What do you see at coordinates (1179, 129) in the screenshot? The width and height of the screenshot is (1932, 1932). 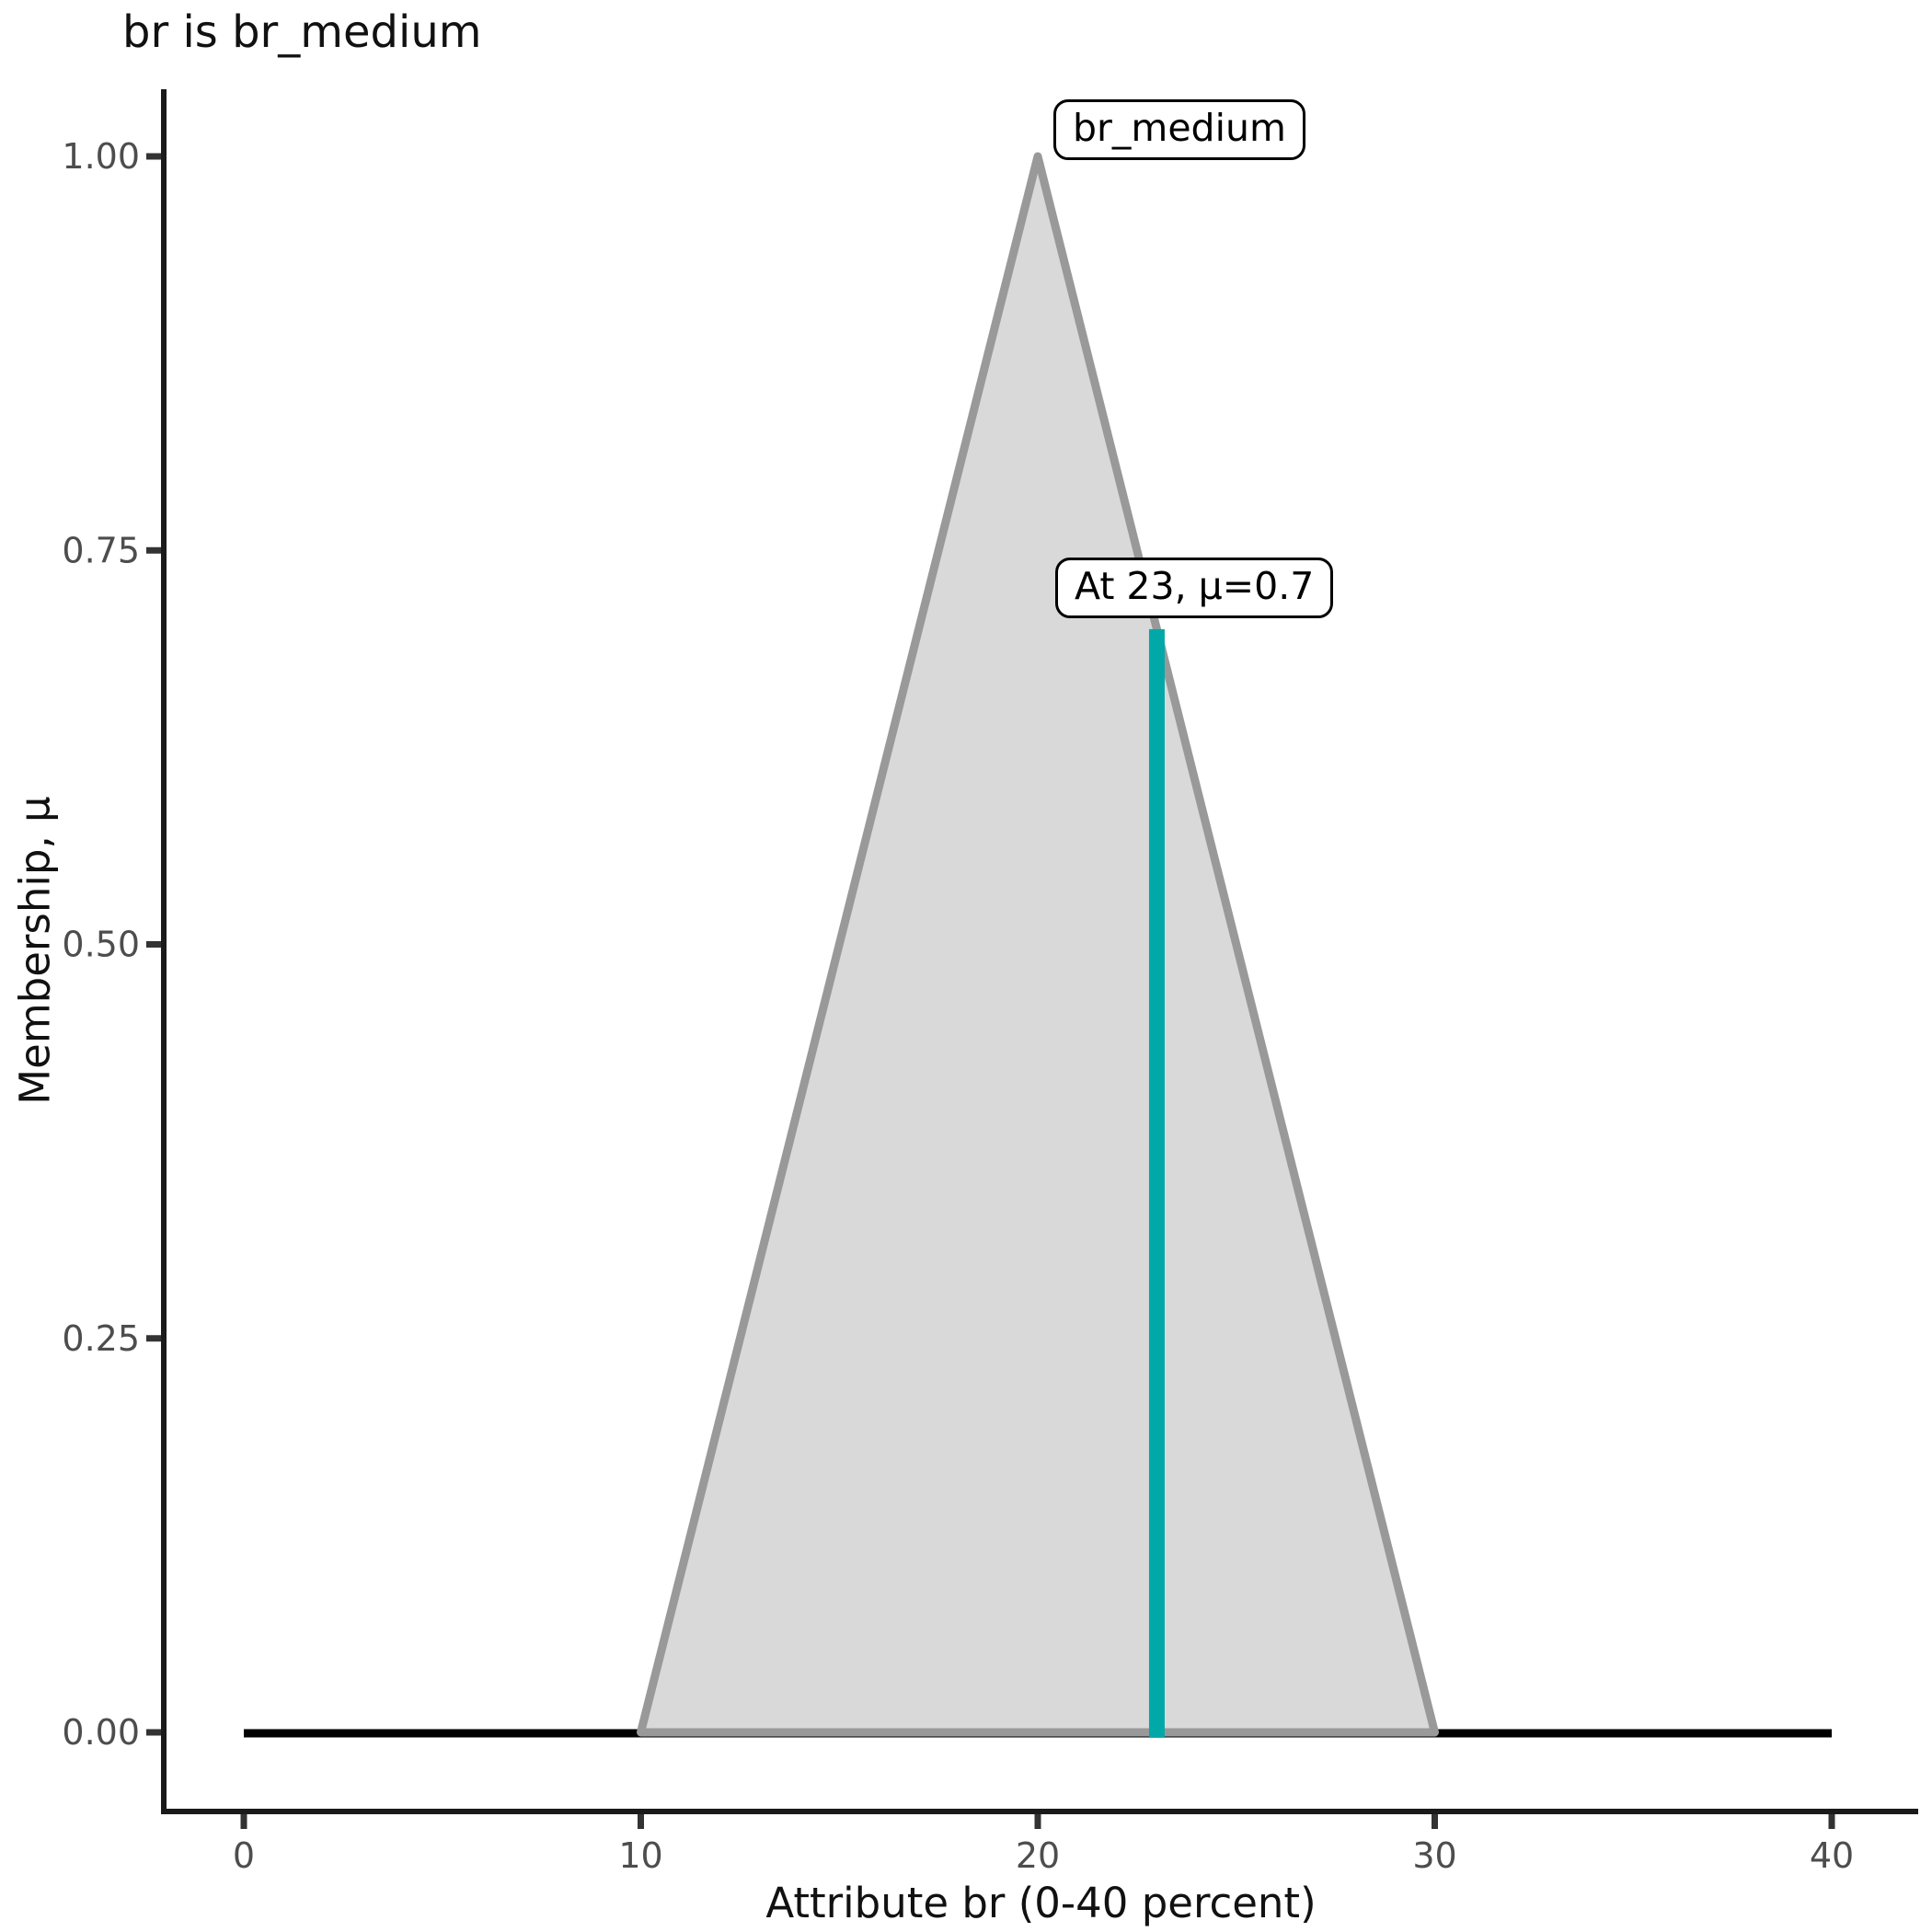 I see `set-name-annotation: br_medium` at bounding box center [1179, 129].